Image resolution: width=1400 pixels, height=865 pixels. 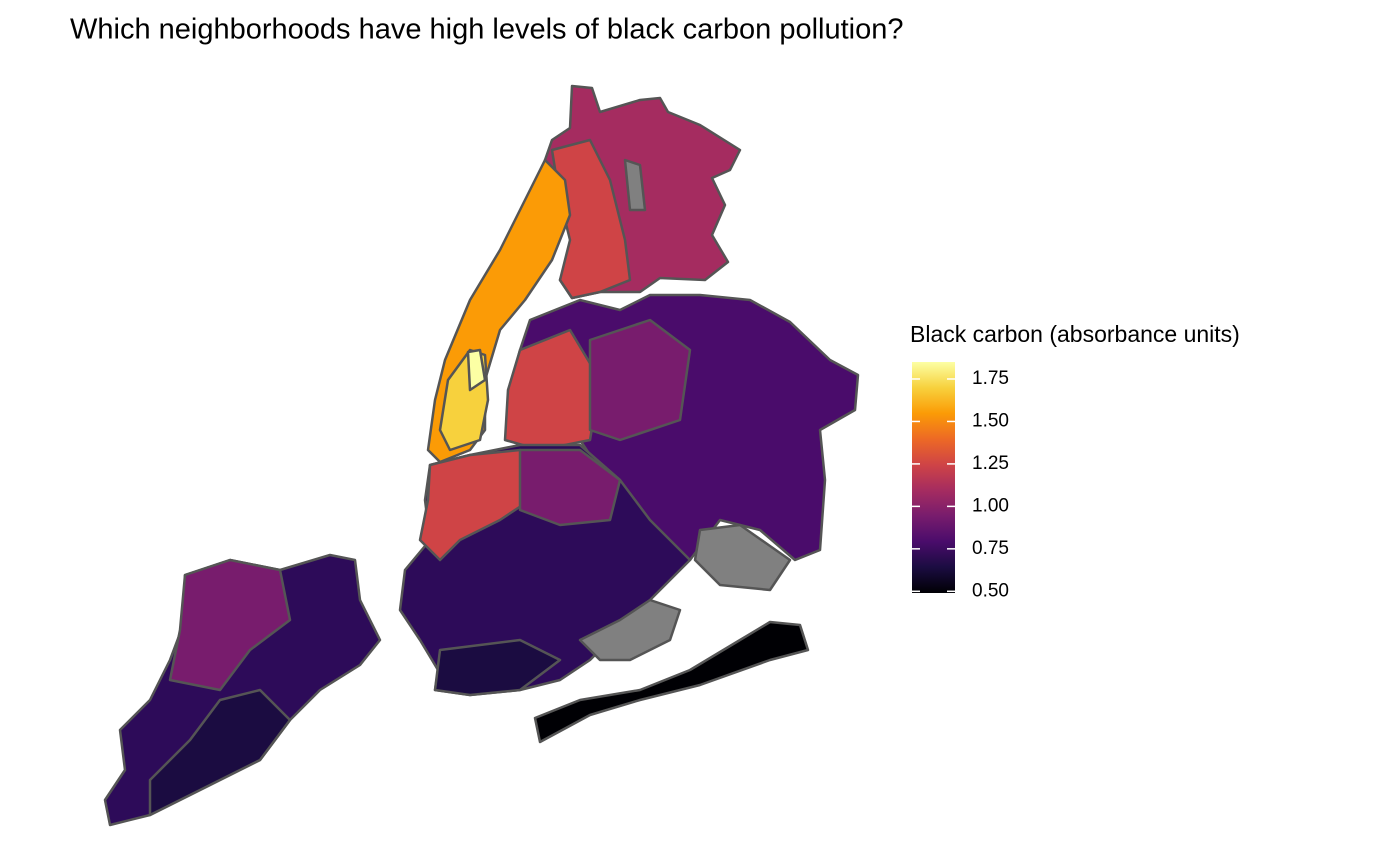 What do you see at coordinates (990, 463) in the screenshot?
I see `colorbar-tick-label: 1.25` at bounding box center [990, 463].